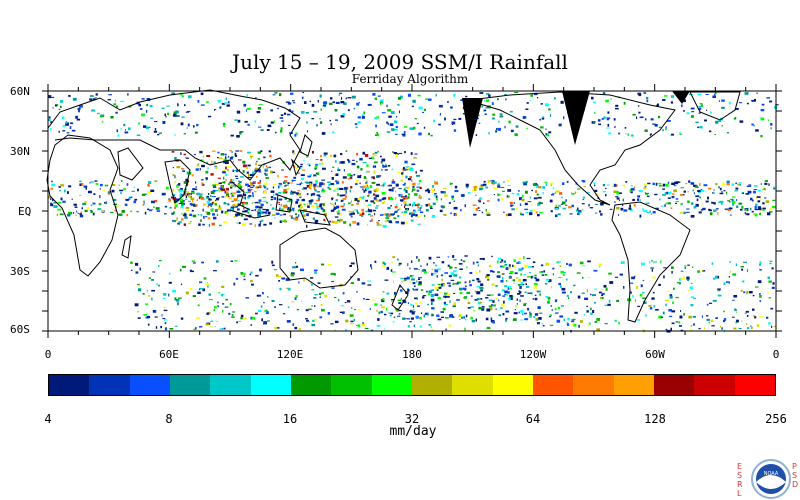 The height and width of the screenshot is (500, 800). What do you see at coordinates (776, 419) in the screenshot?
I see `colorbar-tick-256: 256` at bounding box center [776, 419].